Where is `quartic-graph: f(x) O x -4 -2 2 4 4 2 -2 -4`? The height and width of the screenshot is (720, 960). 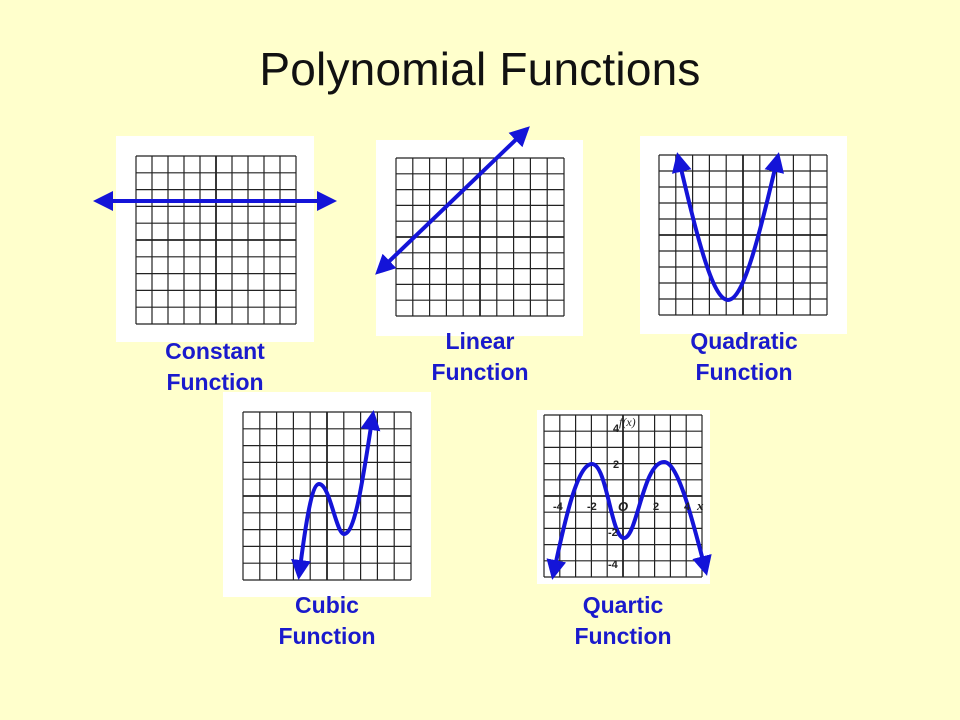 quartic-graph: f(x) O x -4 -2 2 4 4 2 -2 -4 is located at coordinates (624, 497).